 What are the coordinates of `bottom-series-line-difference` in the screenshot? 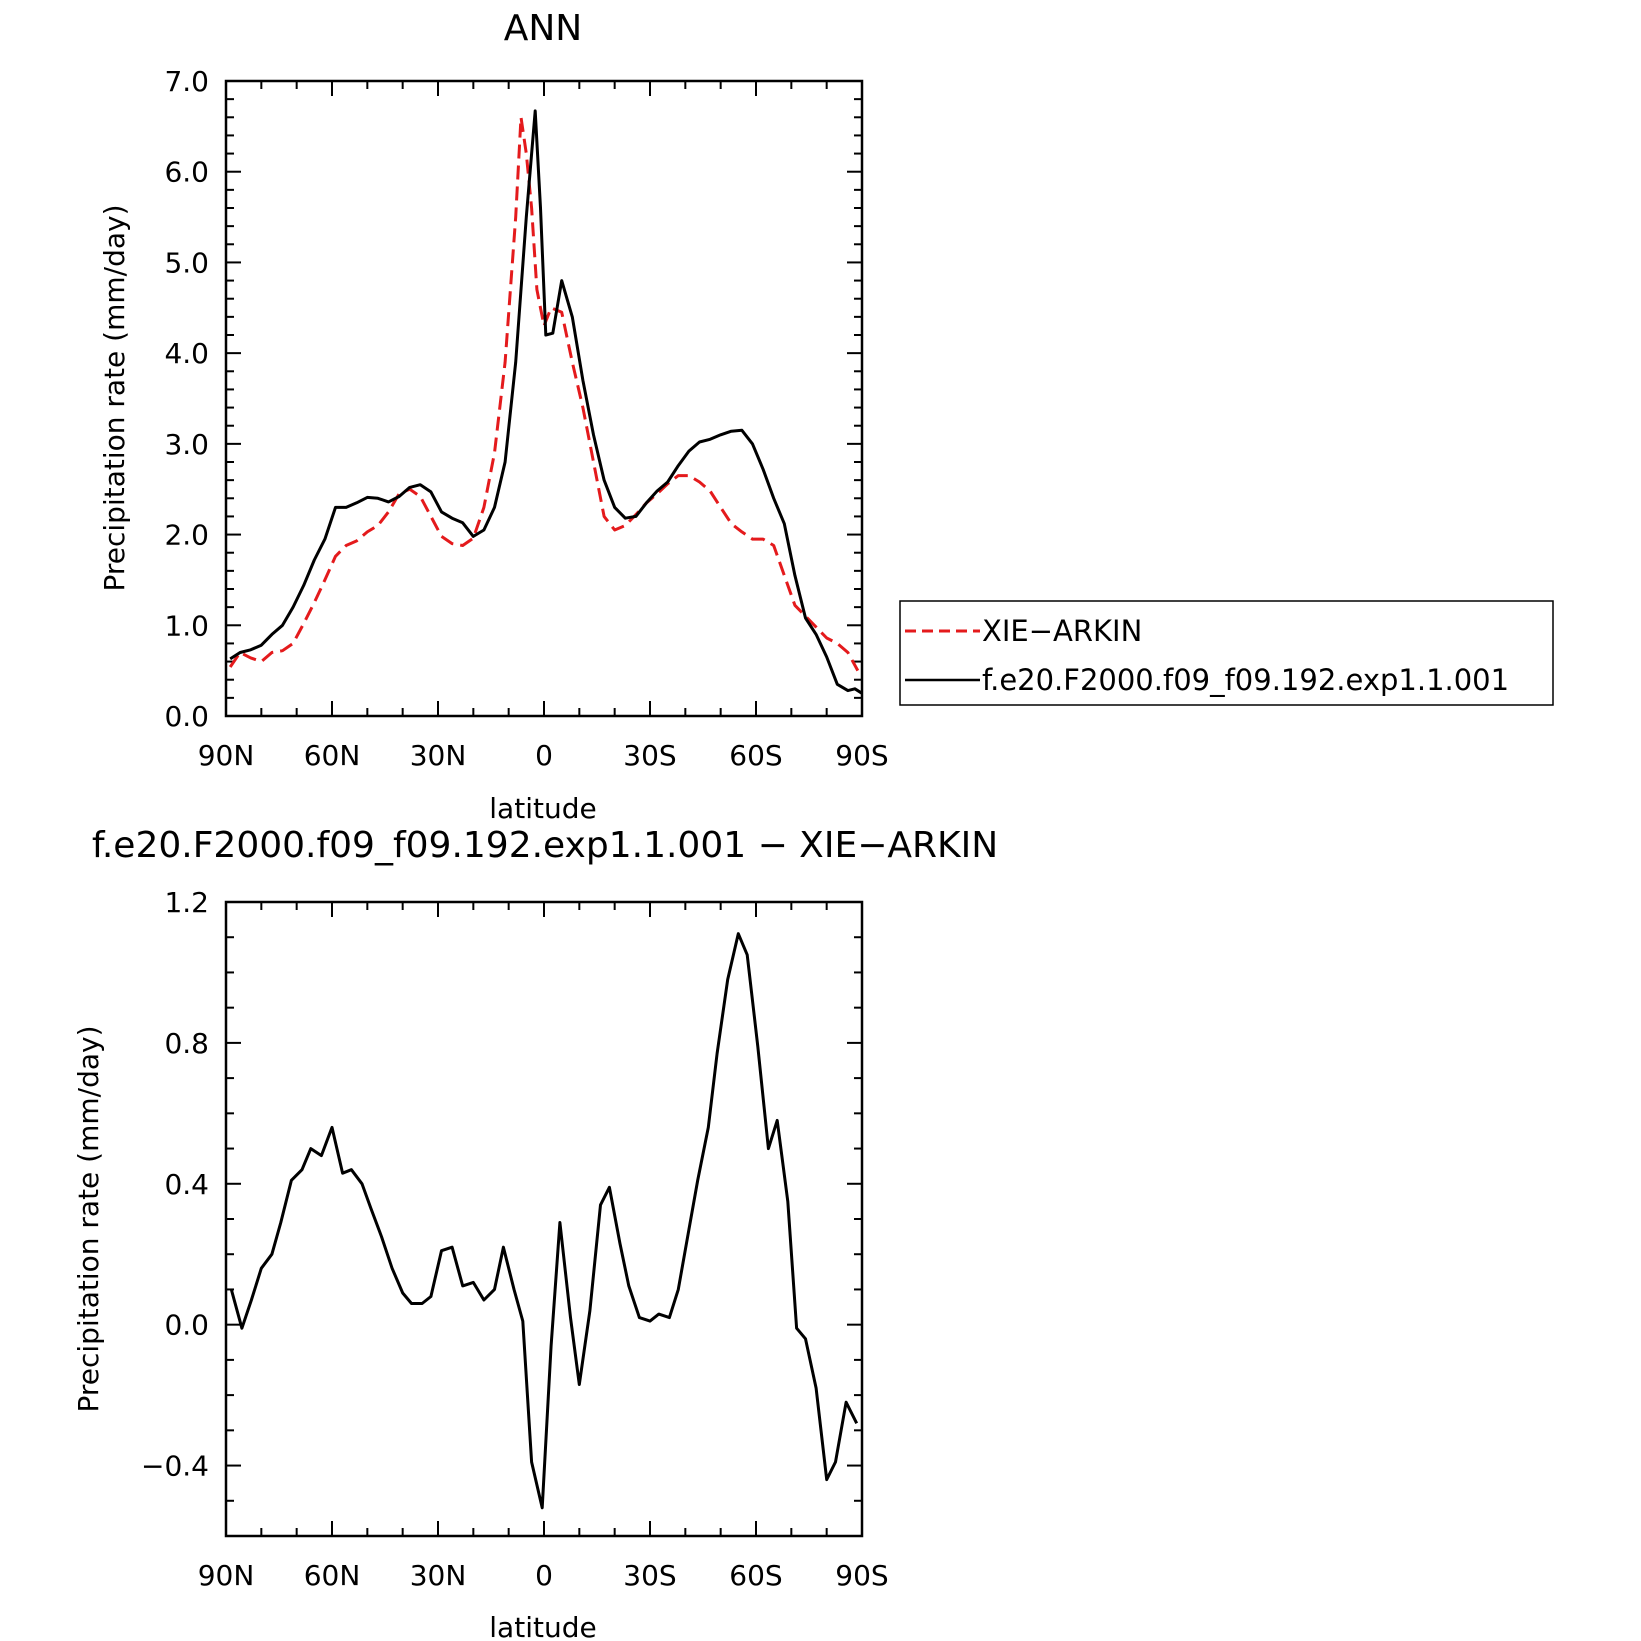 It's located at (544, 1221).